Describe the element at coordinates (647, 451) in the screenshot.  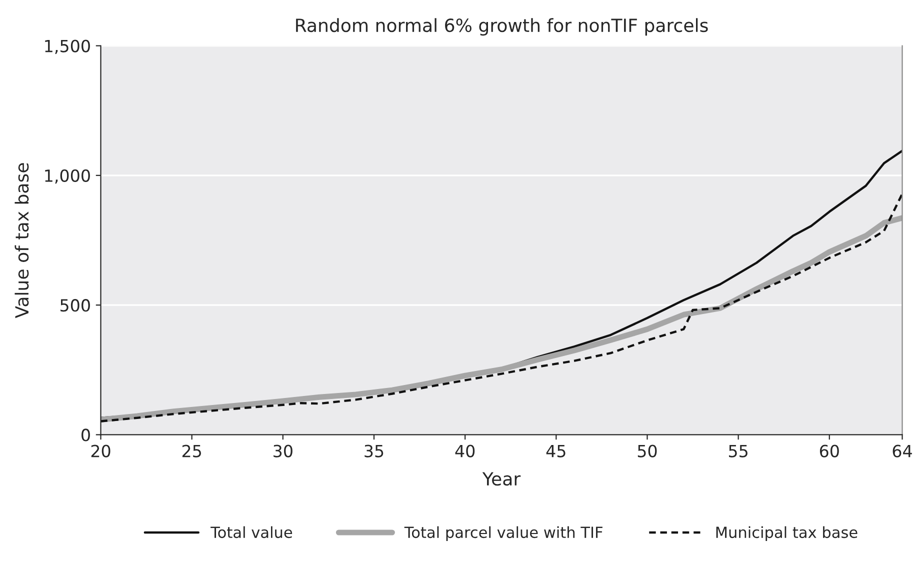
I see `x-tick-label: 50` at that location.